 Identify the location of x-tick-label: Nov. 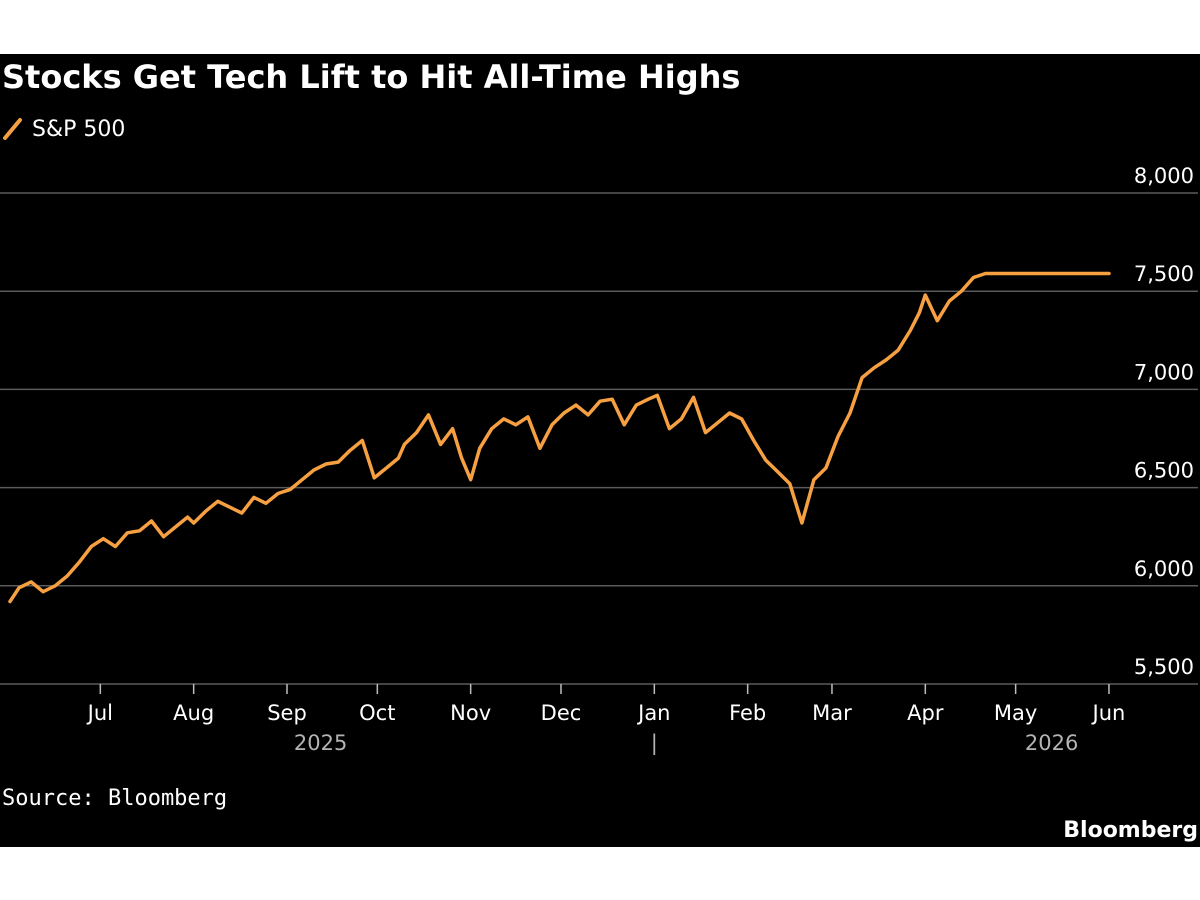
(470, 713).